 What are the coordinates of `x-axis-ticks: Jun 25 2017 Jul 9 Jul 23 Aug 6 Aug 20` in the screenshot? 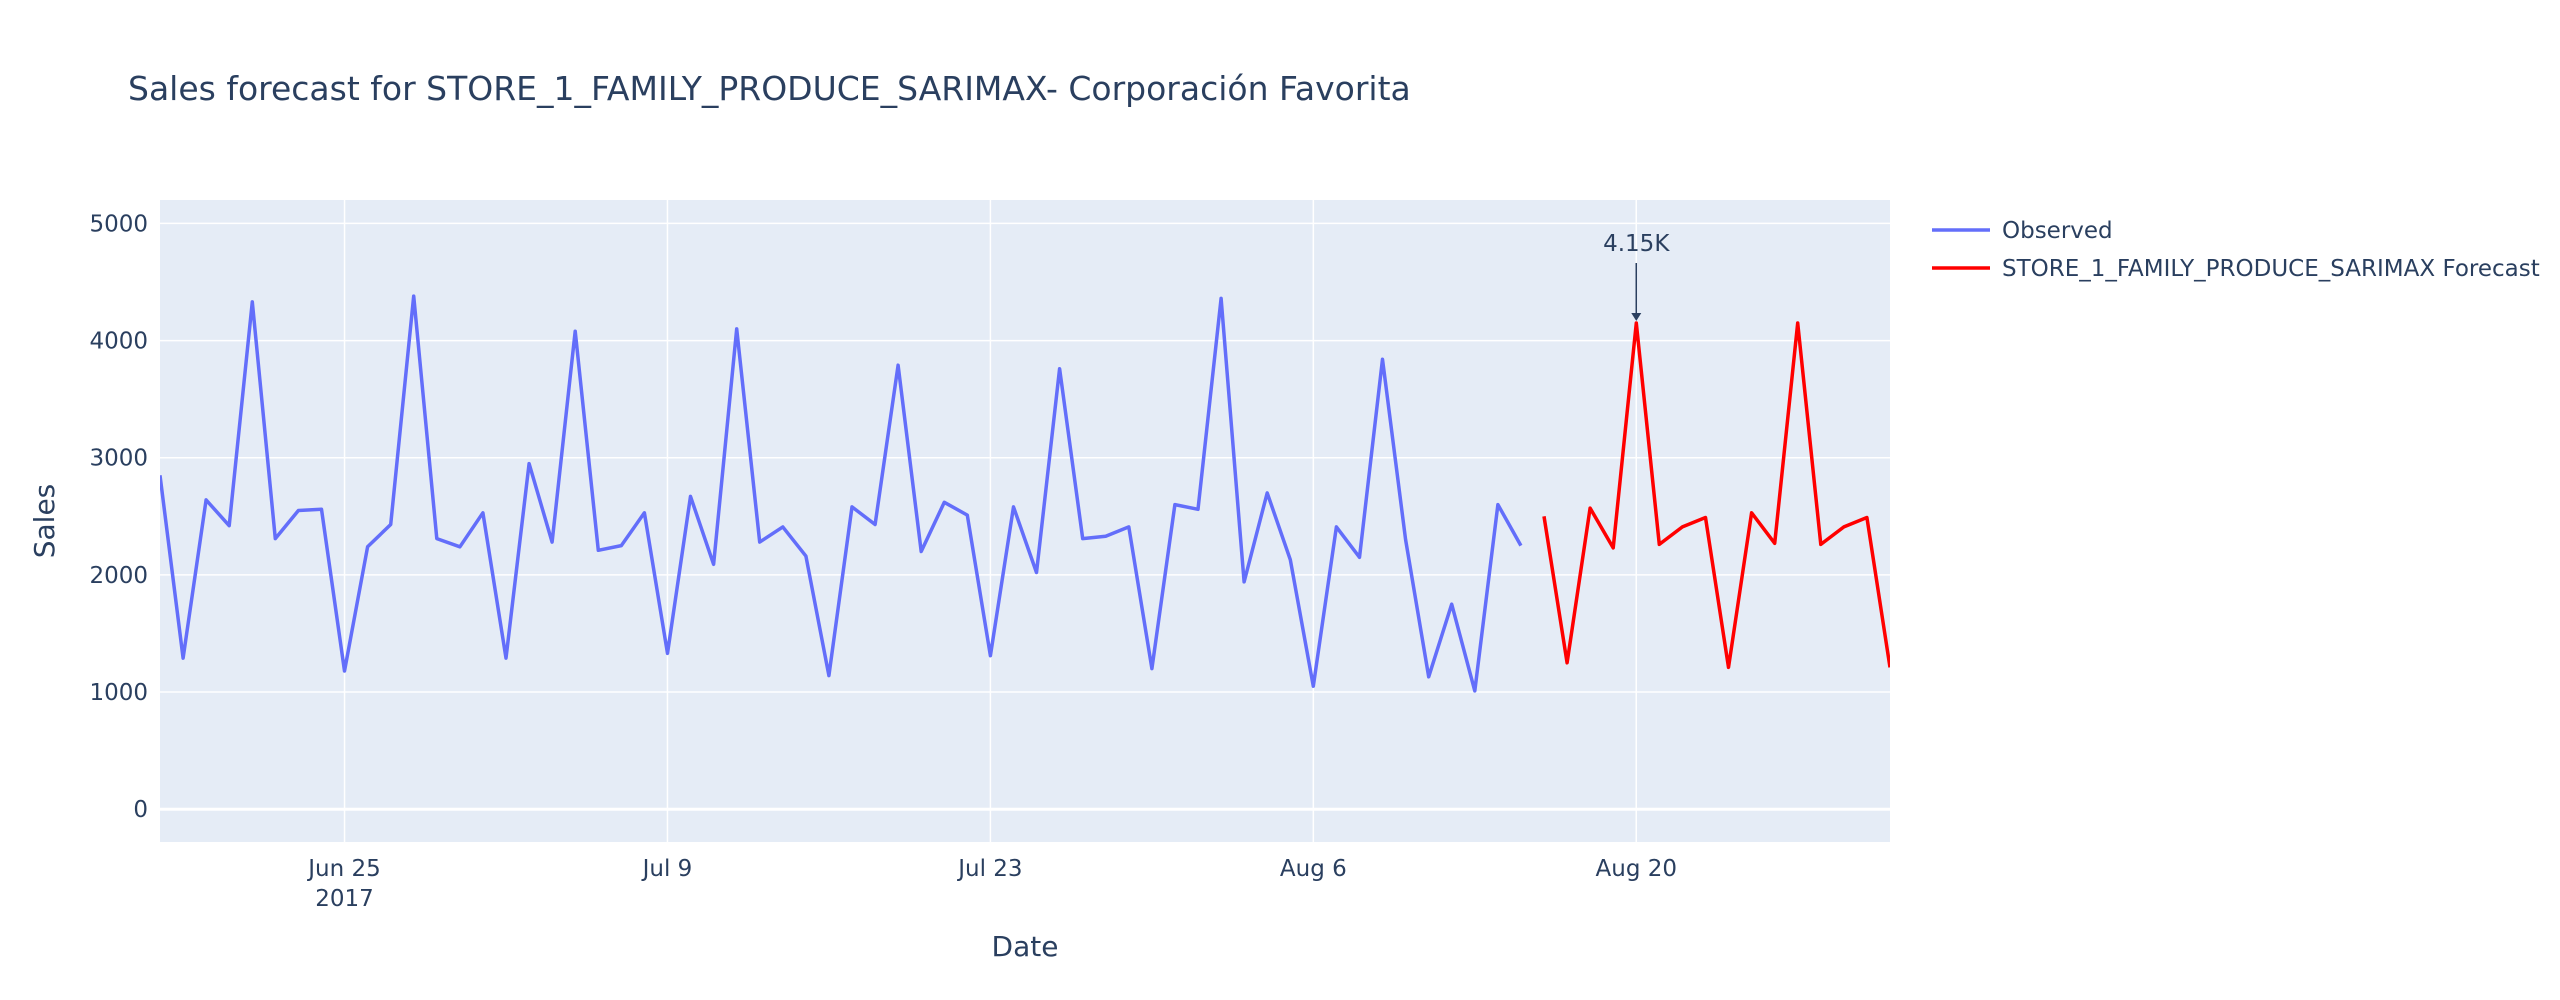 It's located at (991, 884).